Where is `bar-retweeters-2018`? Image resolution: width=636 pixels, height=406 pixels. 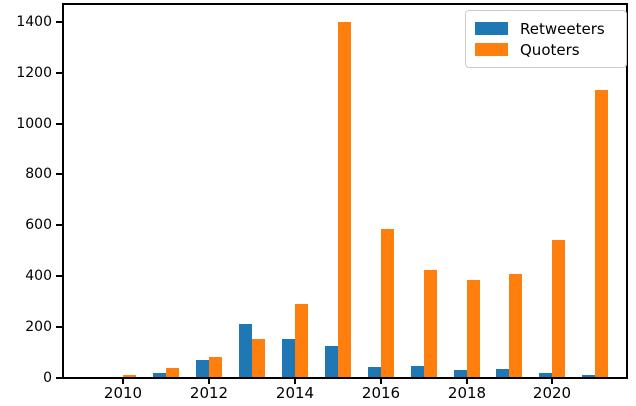 bar-retweeters-2018 is located at coordinates (460, 373).